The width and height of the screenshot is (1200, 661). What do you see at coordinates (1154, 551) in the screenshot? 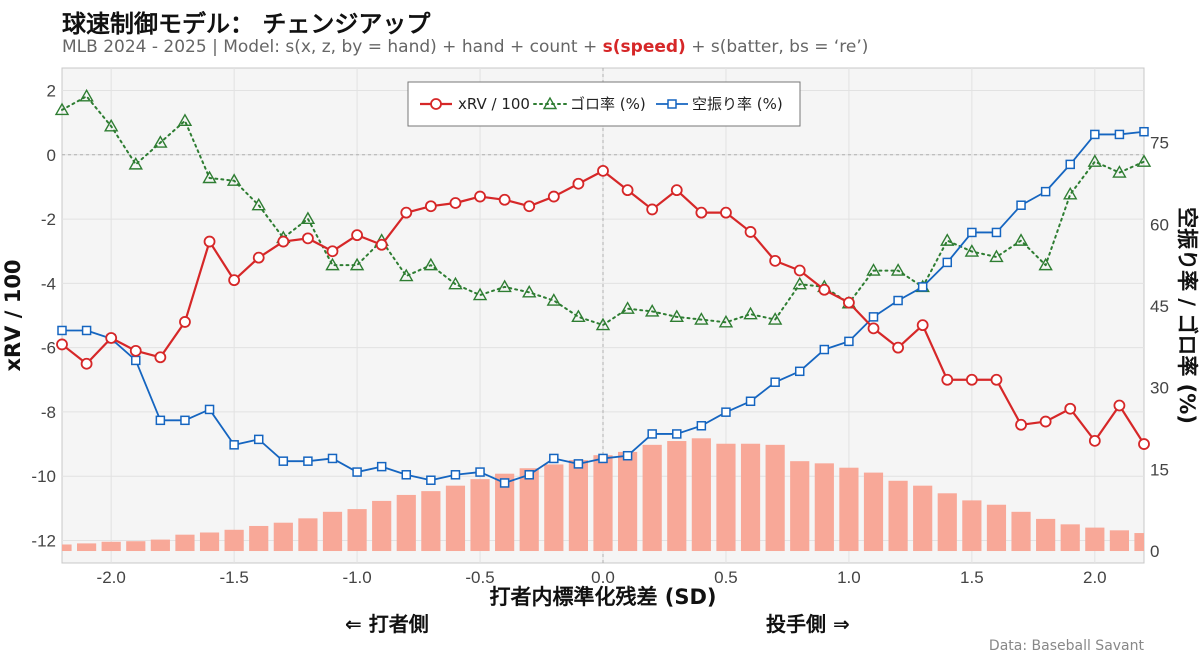
I see `y2-tick-label: 0` at bounding box center [1154, 551].